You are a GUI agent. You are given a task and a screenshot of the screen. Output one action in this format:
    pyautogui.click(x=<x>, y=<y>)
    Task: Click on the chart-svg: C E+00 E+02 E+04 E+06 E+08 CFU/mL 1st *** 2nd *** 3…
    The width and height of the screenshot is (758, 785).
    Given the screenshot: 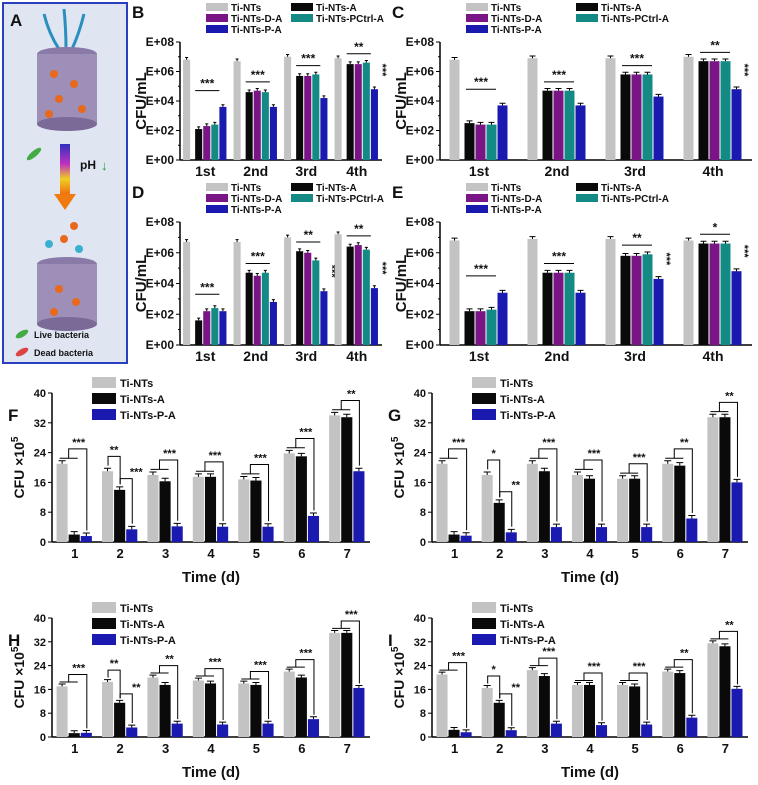 What is the action you would take?
    pyautogui.click(x=572, y=91)
    